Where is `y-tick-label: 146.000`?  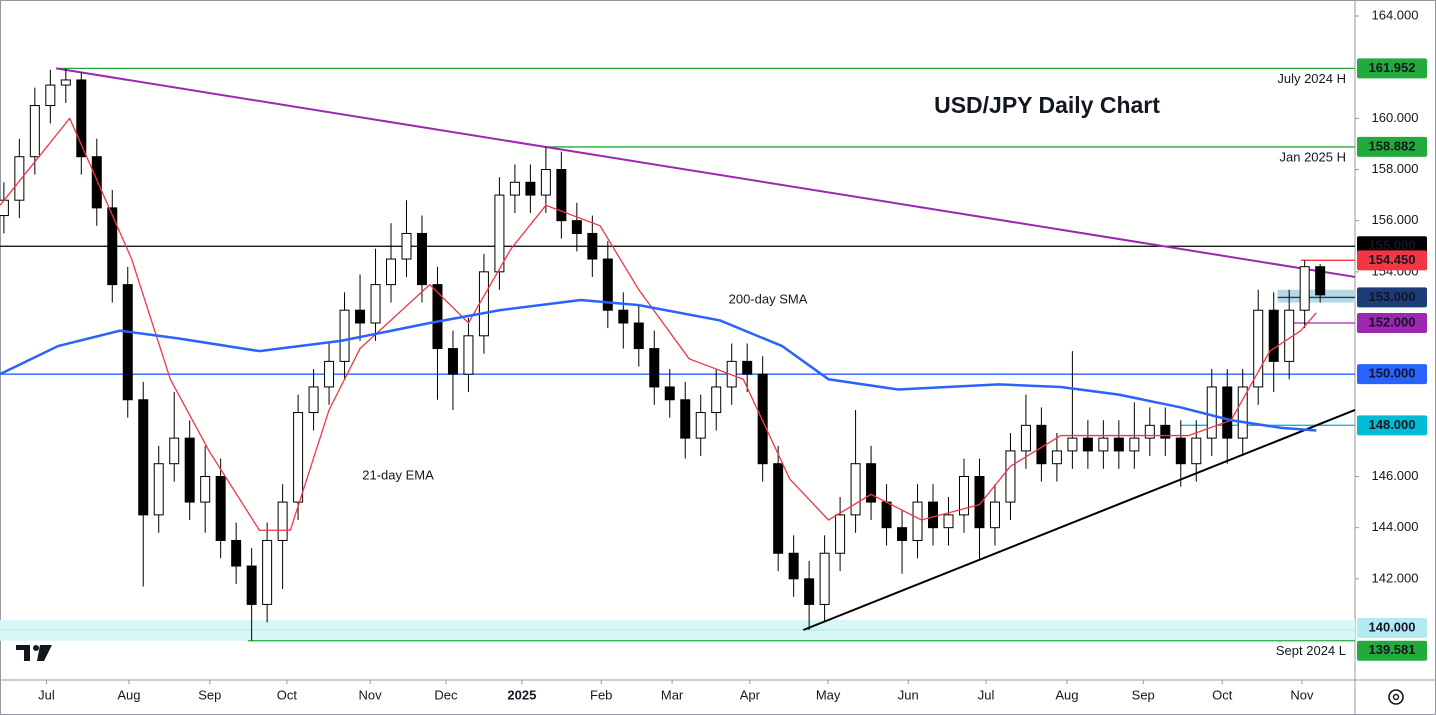 y-tick-label: 146.000 is located at coordinates (1395, 475).